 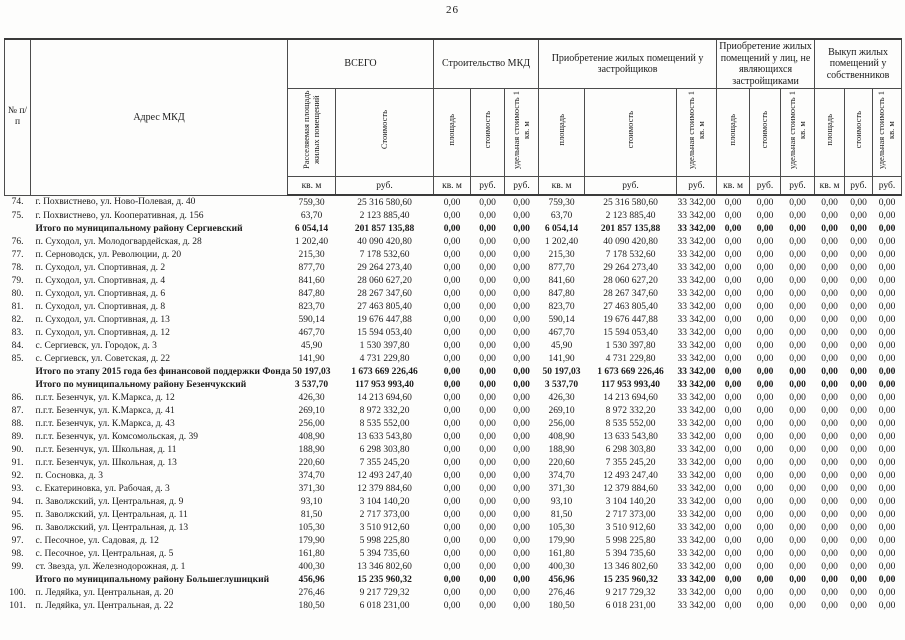 What do you see at coordinates (311, 293) in the screenshot?
I see `cell-total-area: 847,80` at bounding box center [311, 293].